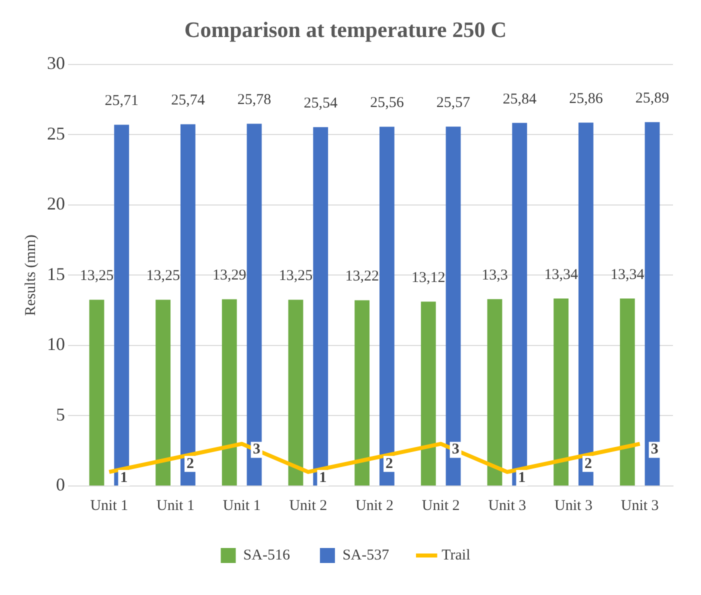  Describe the element at coordinates (519, 99) in the screenshot. I see `data-label: 25,84` at that location.